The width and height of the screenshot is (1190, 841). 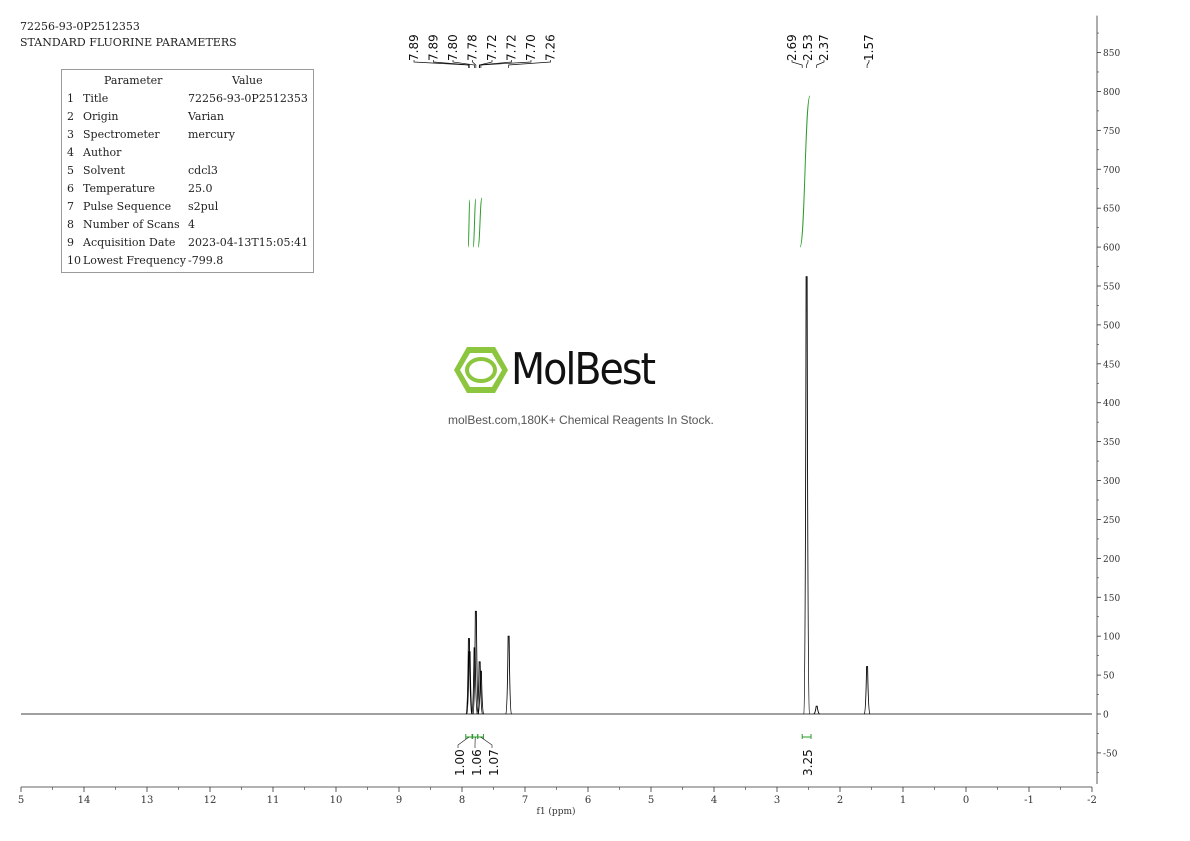 What do you see at coordinates (187, 227) in the screenshot?
I see `parameter-row: 8 Number of Scans 4` at bounding box center [187, 227].